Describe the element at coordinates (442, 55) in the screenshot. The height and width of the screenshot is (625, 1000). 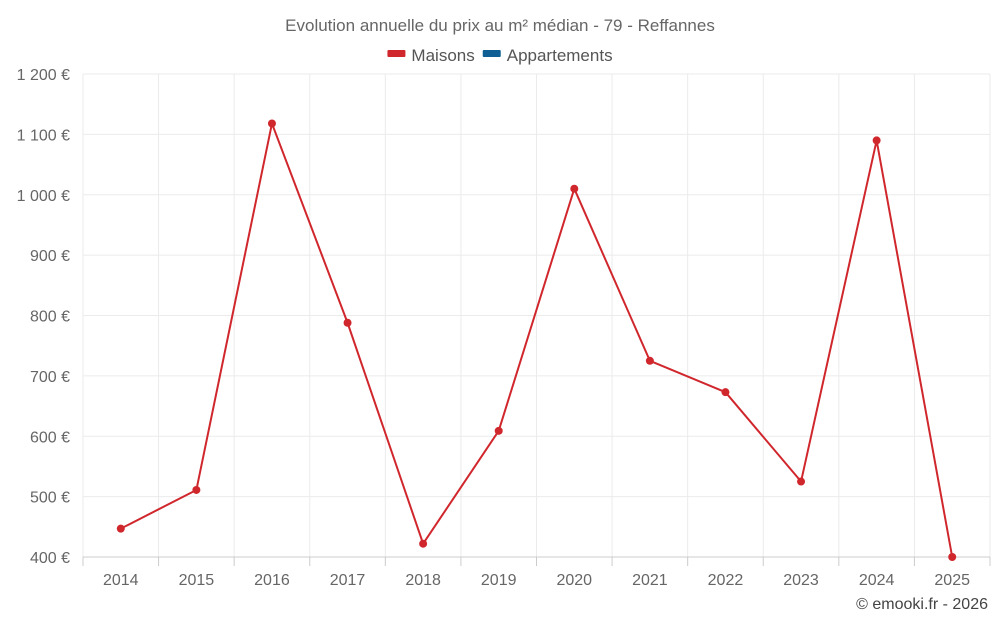
I see `legend-label: Maisons` at that location.